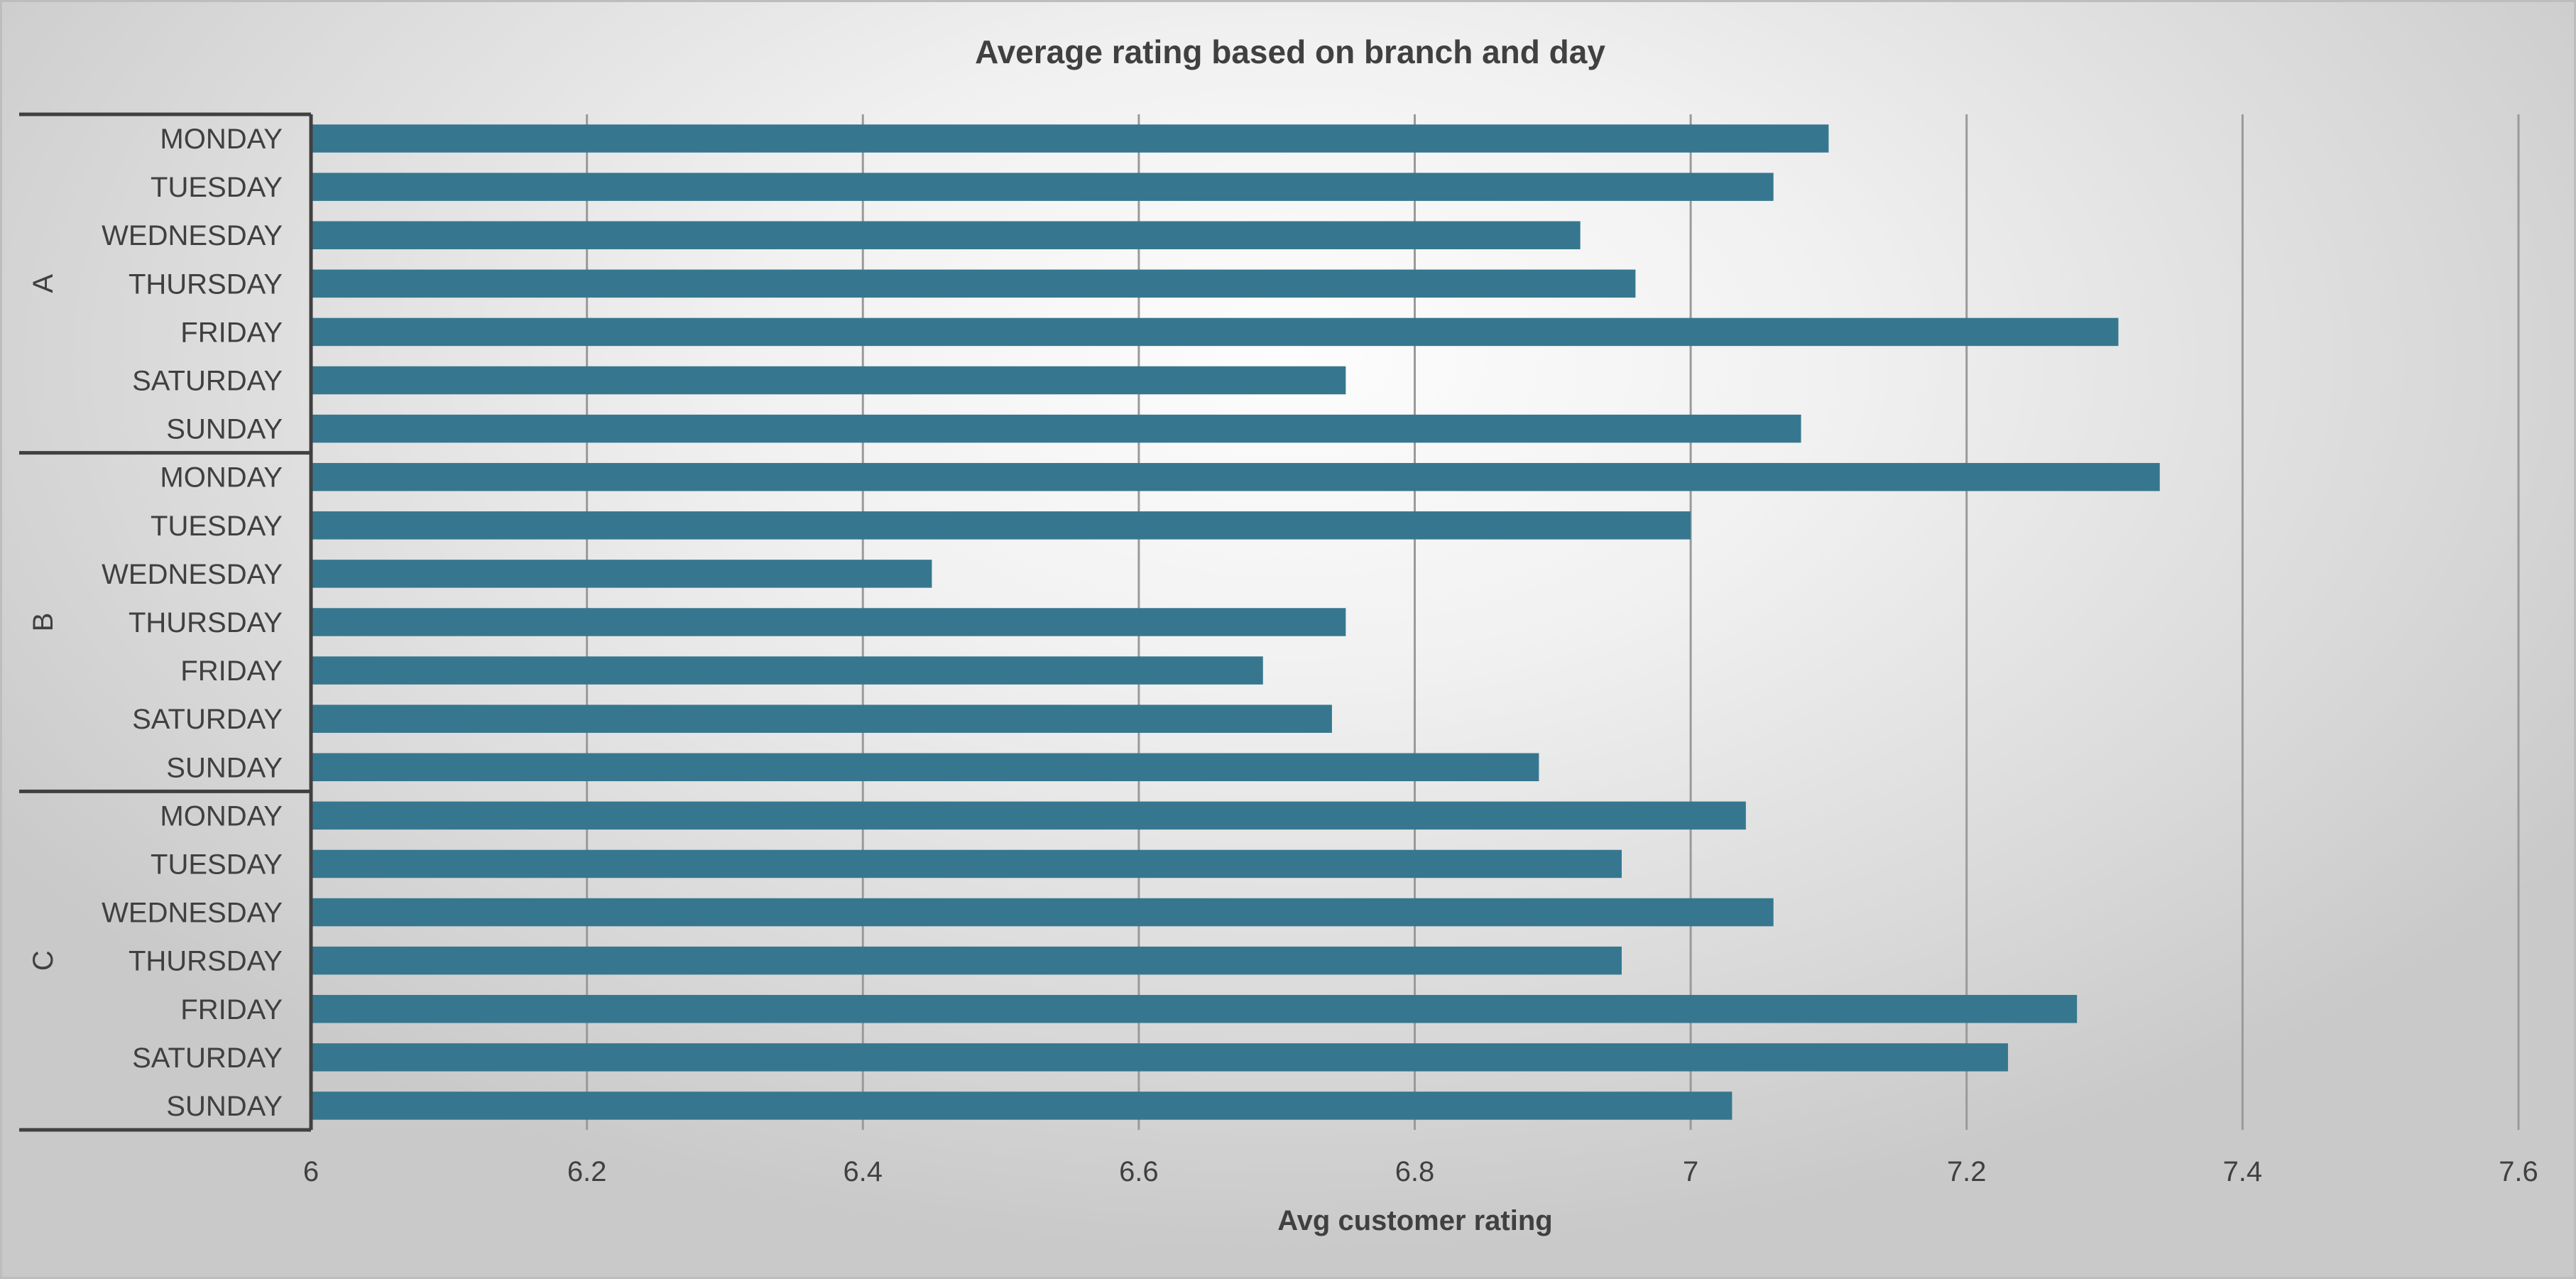 Image resolution: width=2576 pixels, height=1279 pixels. What do you see at coordinates (1967, 1172) in the screenshot?
I see `x-tick-label: 7.2` at bounding box center [1967, 1172].